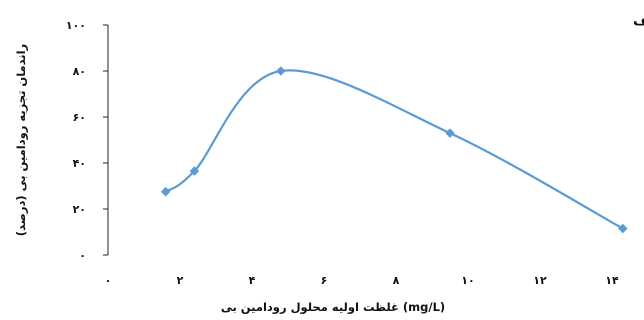 The width and height of the screenshot is (644, 320). What do you see at coordinates (87, 140) in the screenshot?
I see `y-axis: ۰ ۲۰ ۴۰ ۶۰ ۸۰ ۱۰۰` at bounding box center [87, 140].